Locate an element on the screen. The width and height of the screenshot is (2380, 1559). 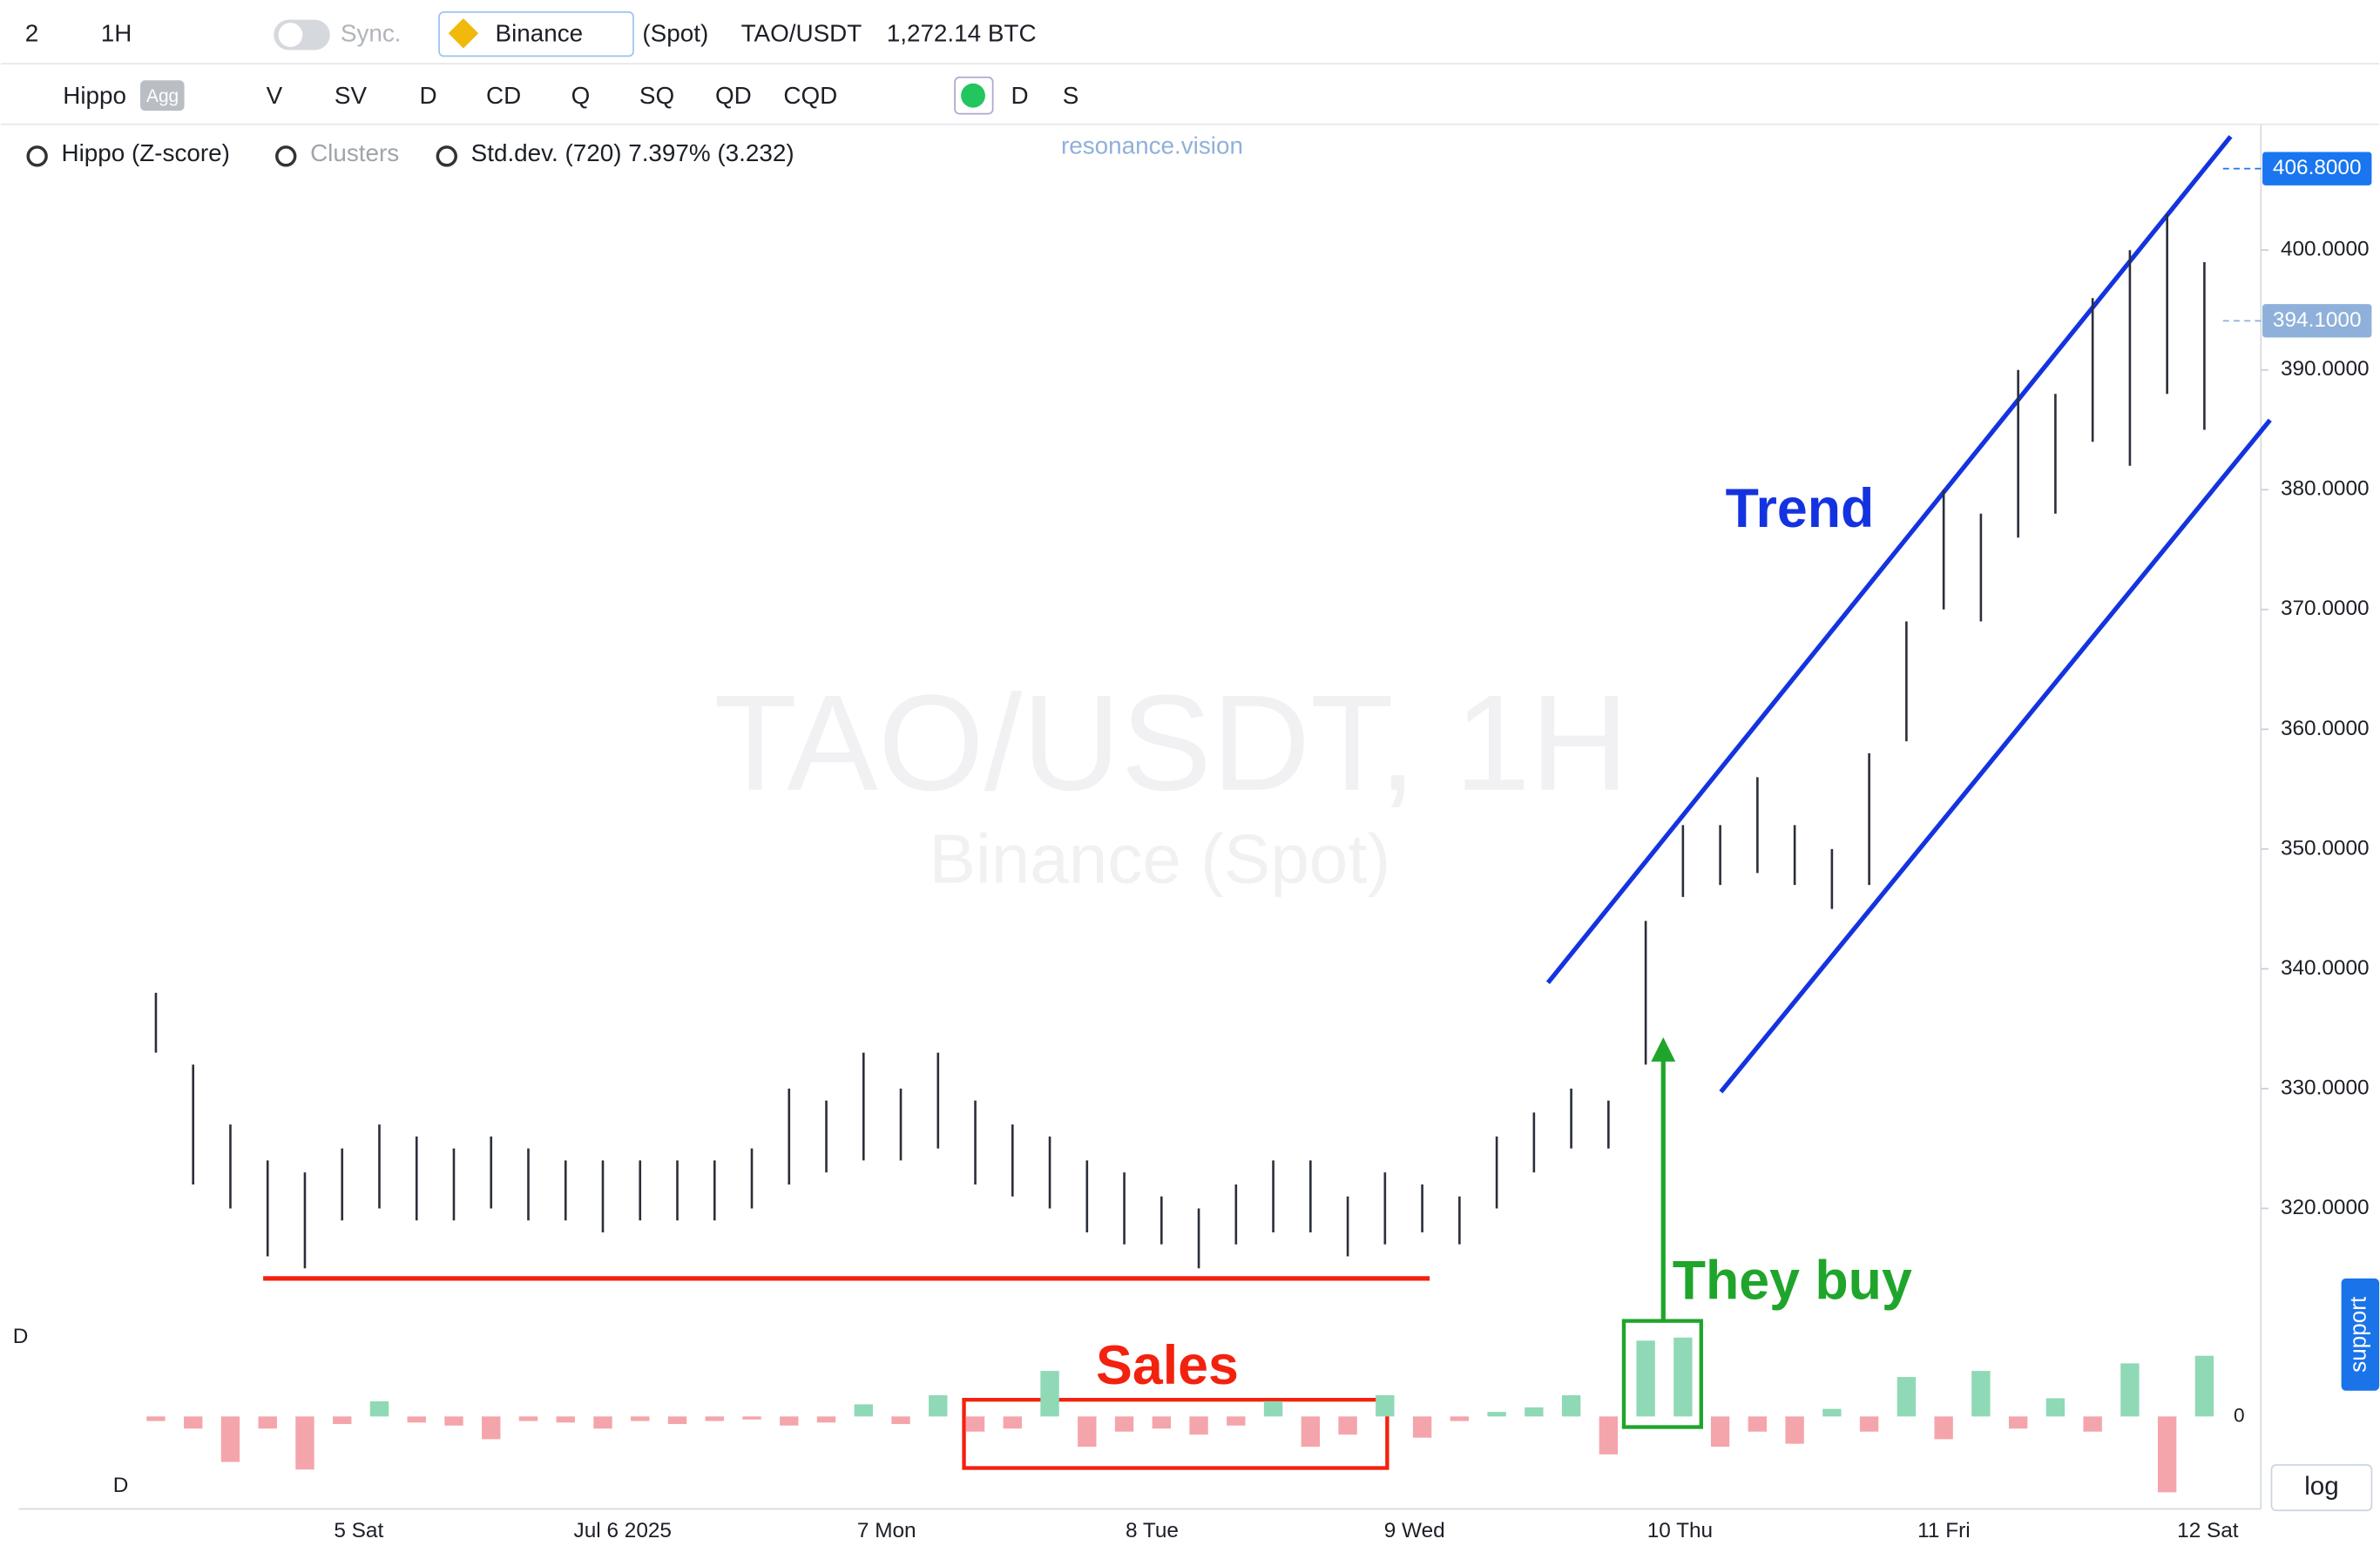
y-tick-label: 350.0000 is located at coordinates (2325, 848).